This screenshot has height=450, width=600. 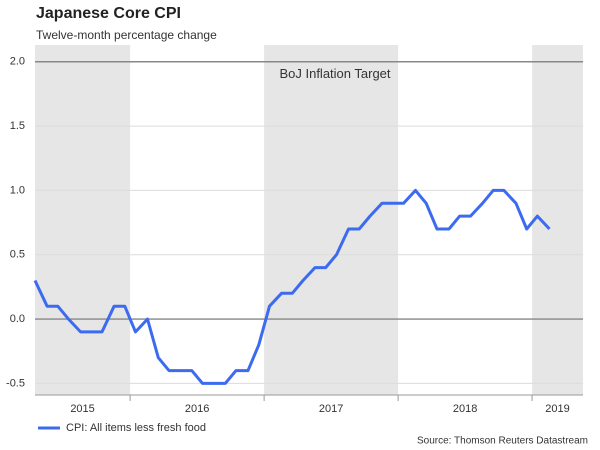 What do you see at coordinates (197, 409) in the screenshot?
I see `x-tick-label: 2016` at bounding box center [197, 409].